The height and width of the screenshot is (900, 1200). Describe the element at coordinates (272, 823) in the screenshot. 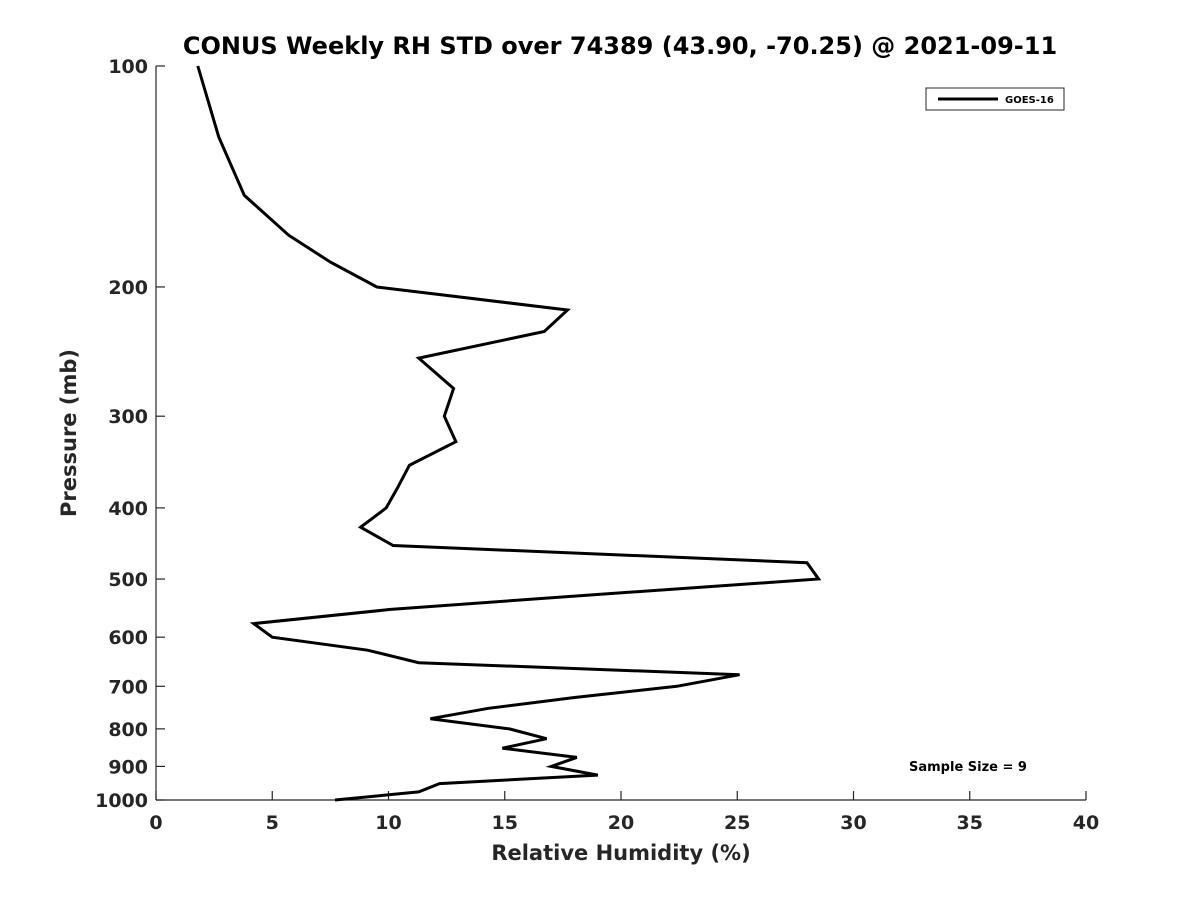

I see `x-tick-label: 5` at that location.